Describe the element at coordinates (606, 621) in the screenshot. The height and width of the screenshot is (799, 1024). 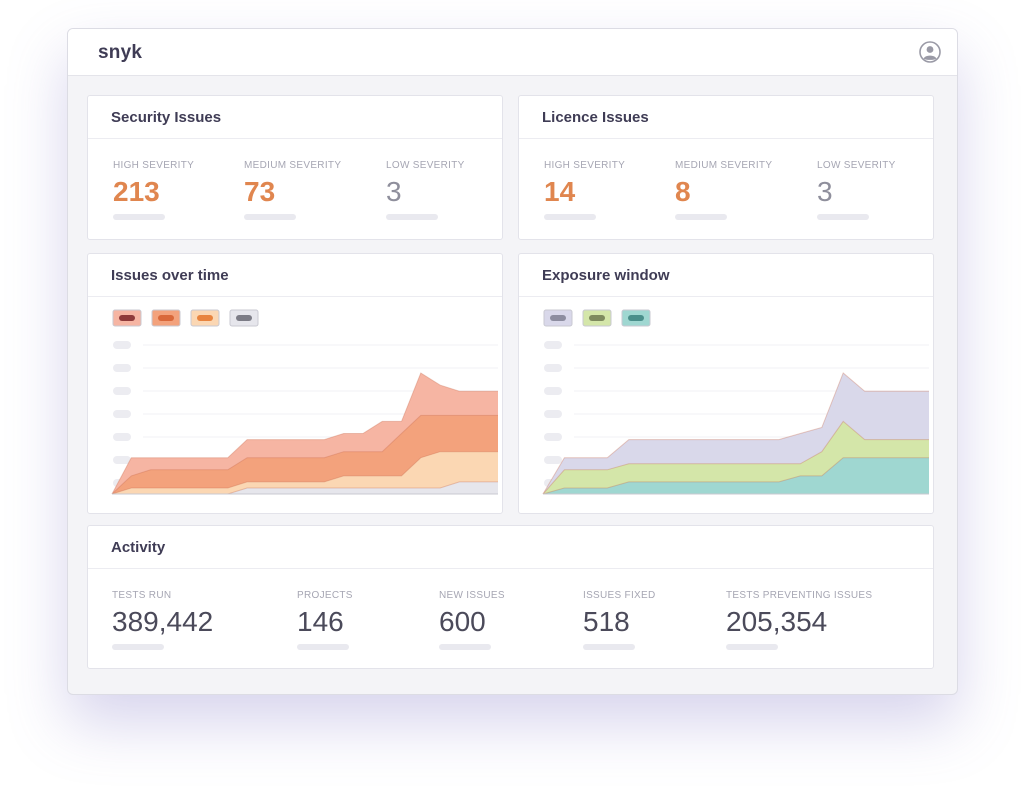
I see `stat-value: 518` at that location.